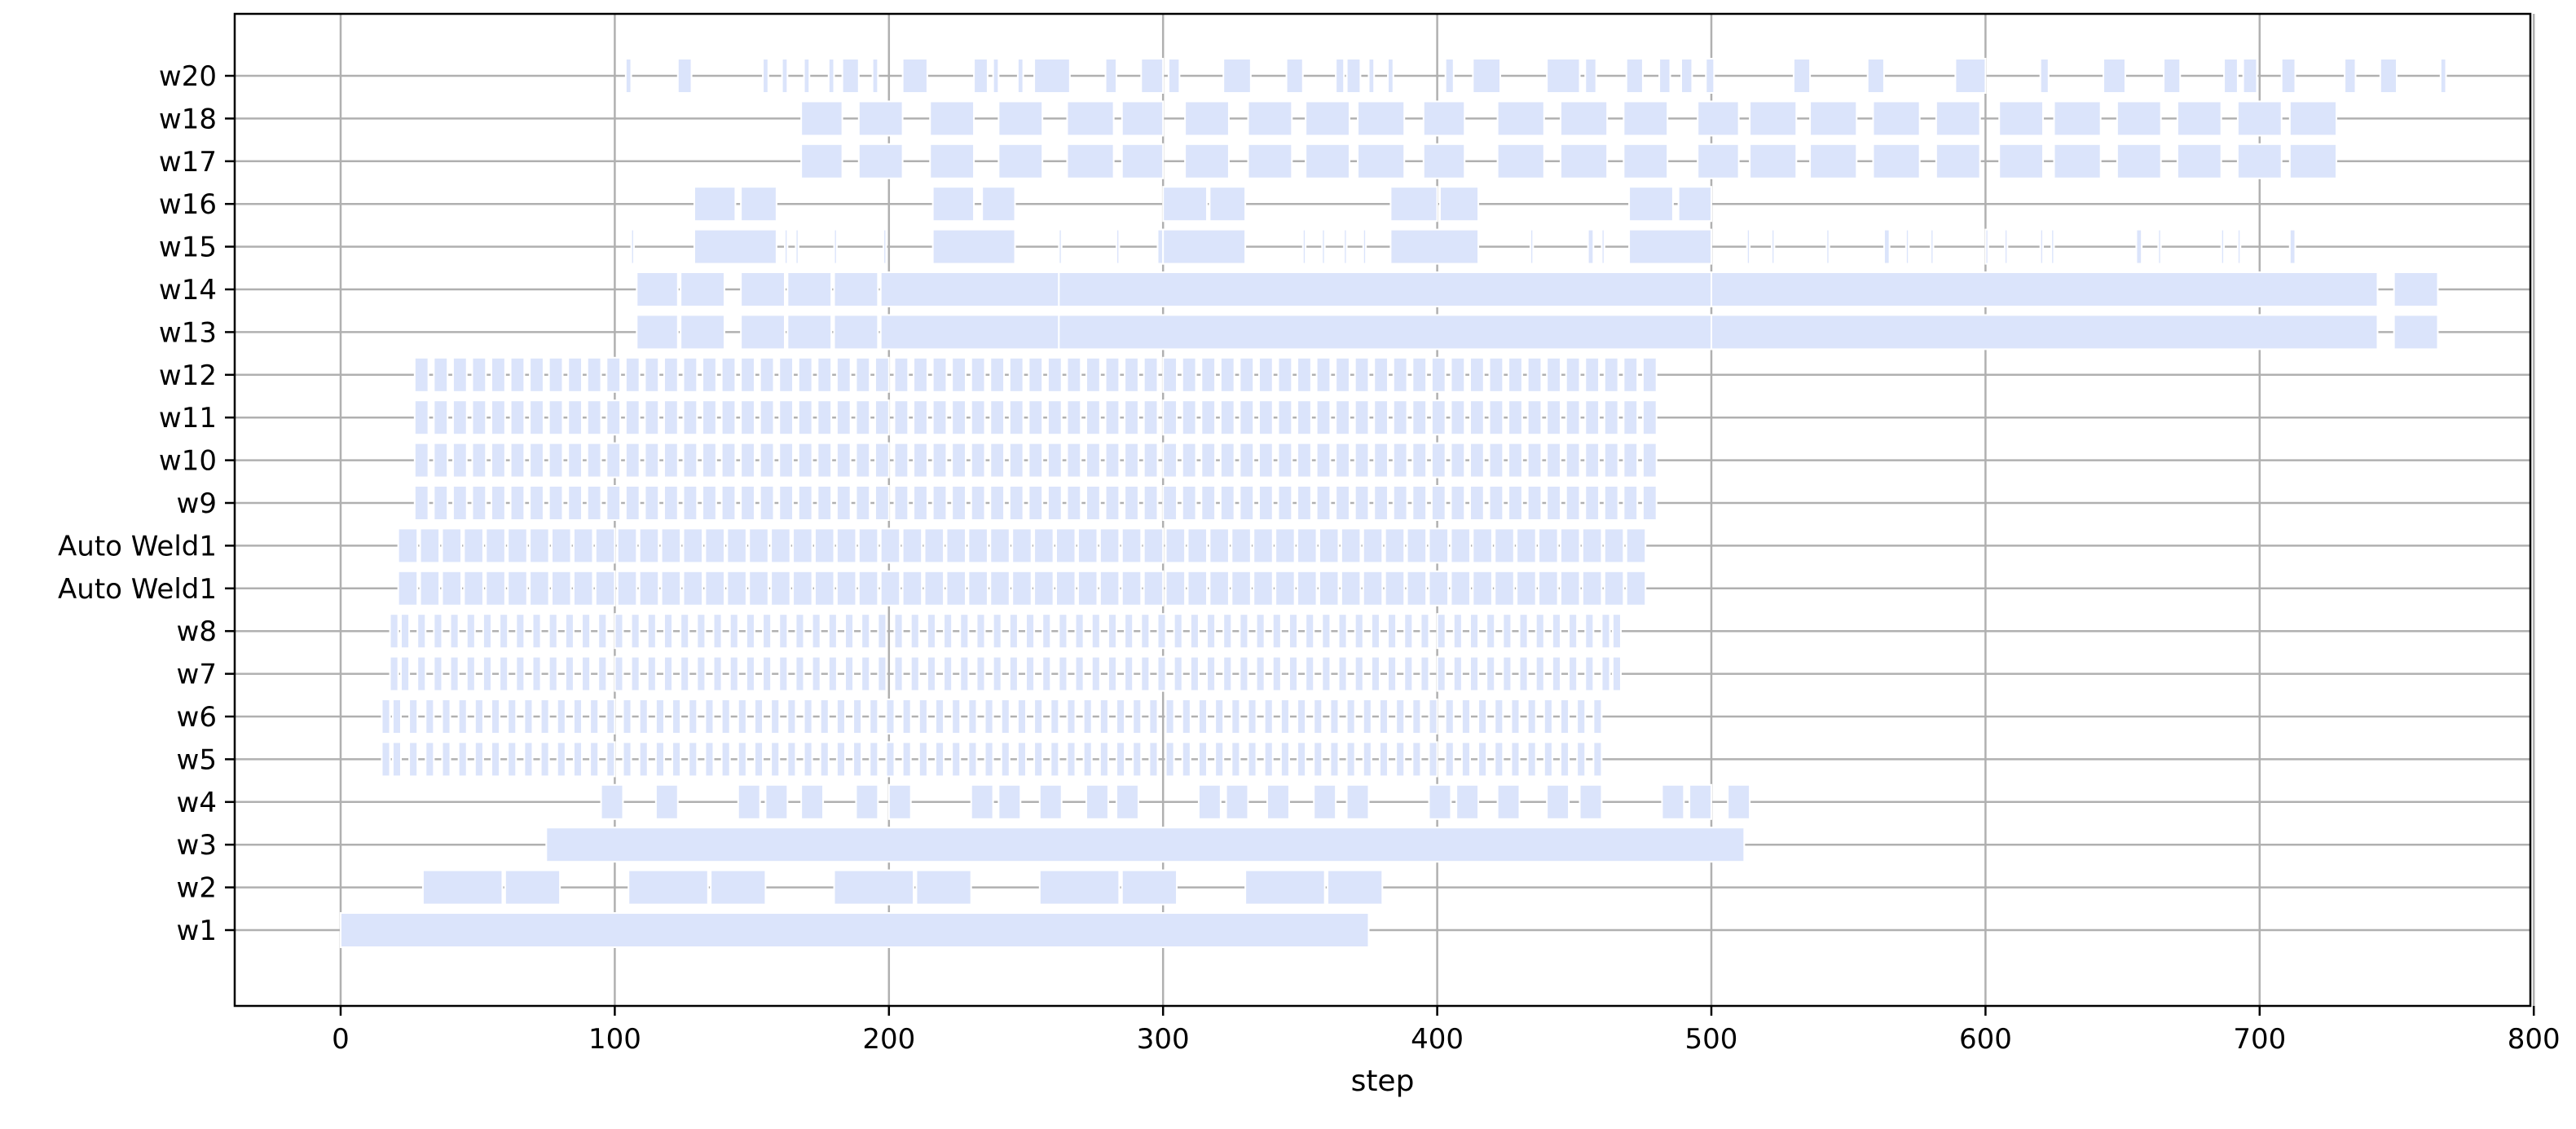 The height and width of the screenshot is (1129, 2576). Describe the element at coordinates (138, 590) in the screenshot. I see `y-tick-label: Auto Weld1` at that location.